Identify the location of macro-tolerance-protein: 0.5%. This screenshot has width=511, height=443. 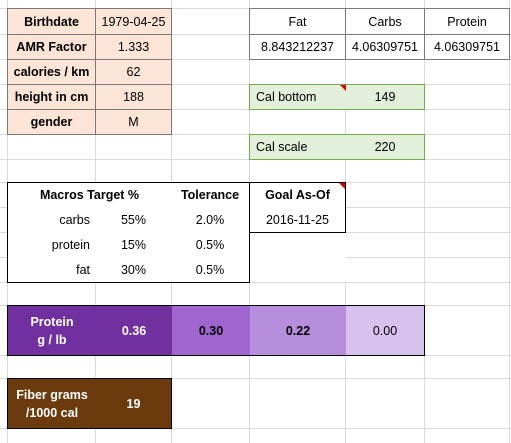
(210, 244).